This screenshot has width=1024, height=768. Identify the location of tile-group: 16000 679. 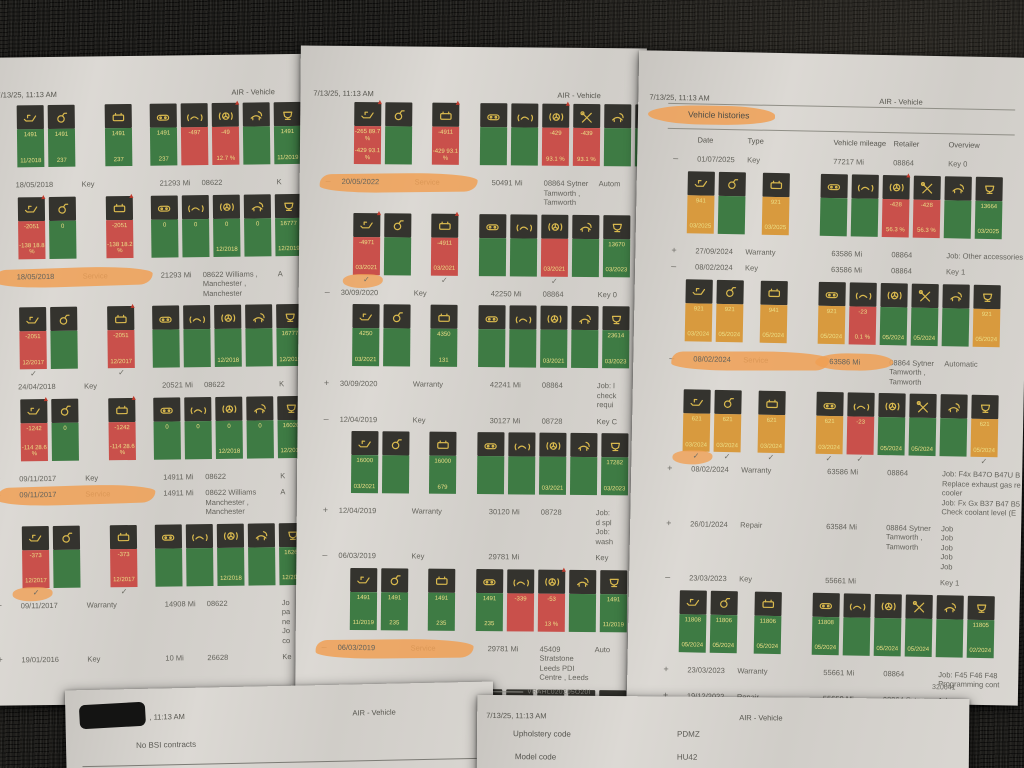
(442, 467).